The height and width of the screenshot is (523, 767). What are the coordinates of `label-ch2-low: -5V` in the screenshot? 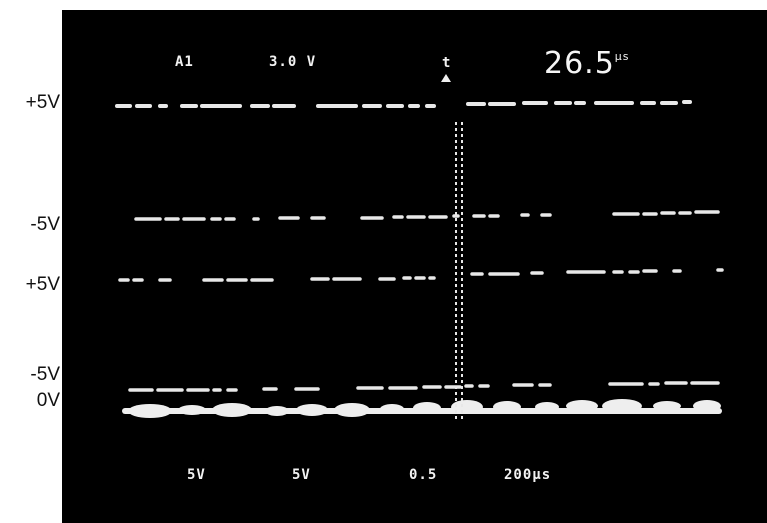 It's located at (45, 374).